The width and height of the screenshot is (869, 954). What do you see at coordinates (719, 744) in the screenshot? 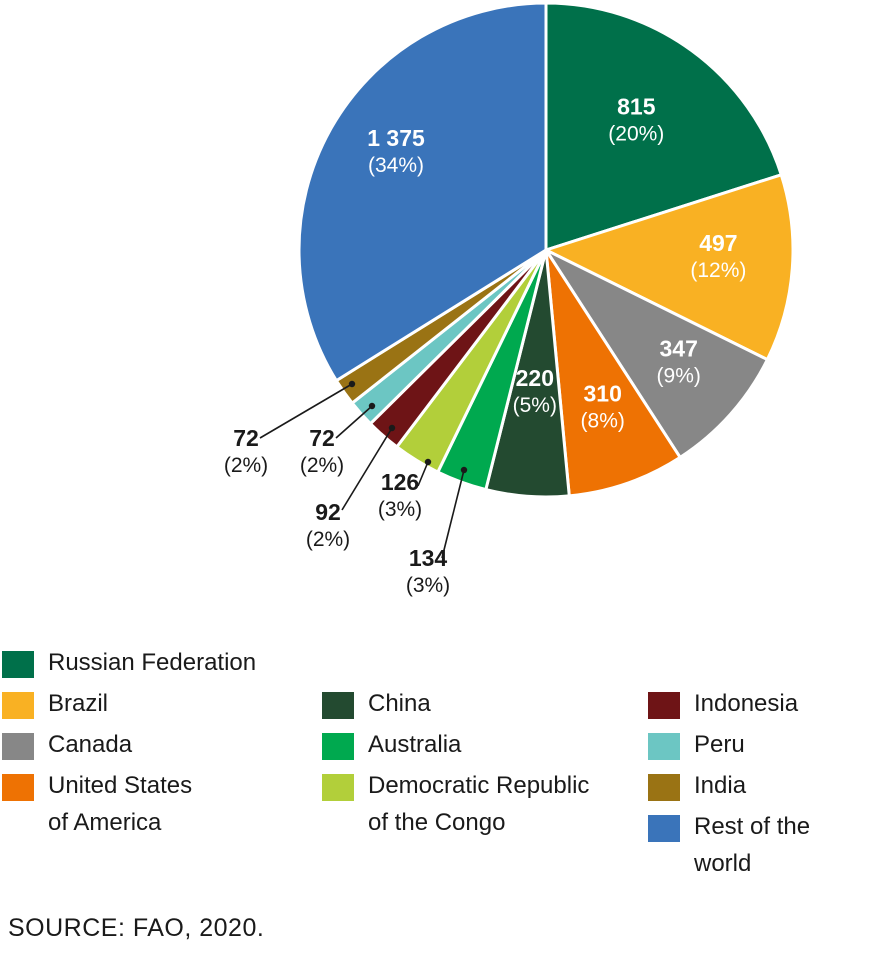
I see `legend-label: Peru` at bounding box center [719, 744].